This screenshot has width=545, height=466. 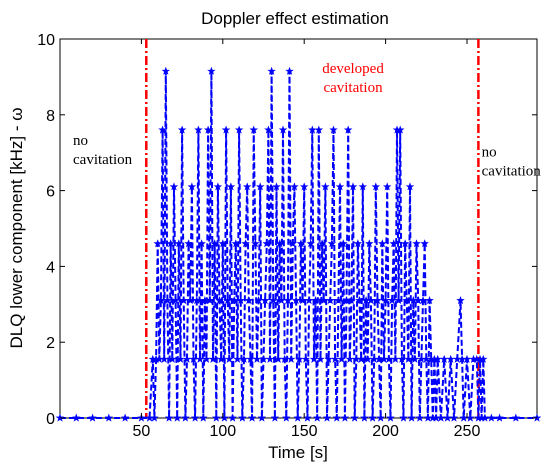 I want to click on x-tick-label: 50, so click(x=142, y=431).